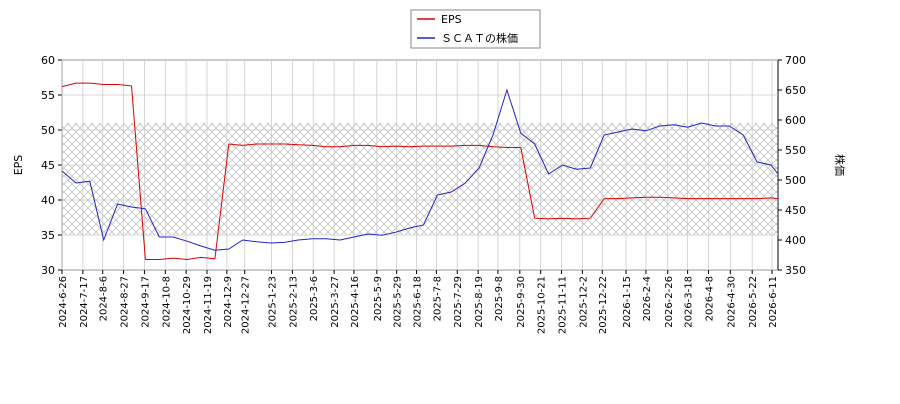 Image resolution: width=900 pixels, height=404 pixels. What do you see at coordinates (647, 298) in the screenshot?
I see `x-tick-label: 2026-2-4` at bounding box center [647, 298].